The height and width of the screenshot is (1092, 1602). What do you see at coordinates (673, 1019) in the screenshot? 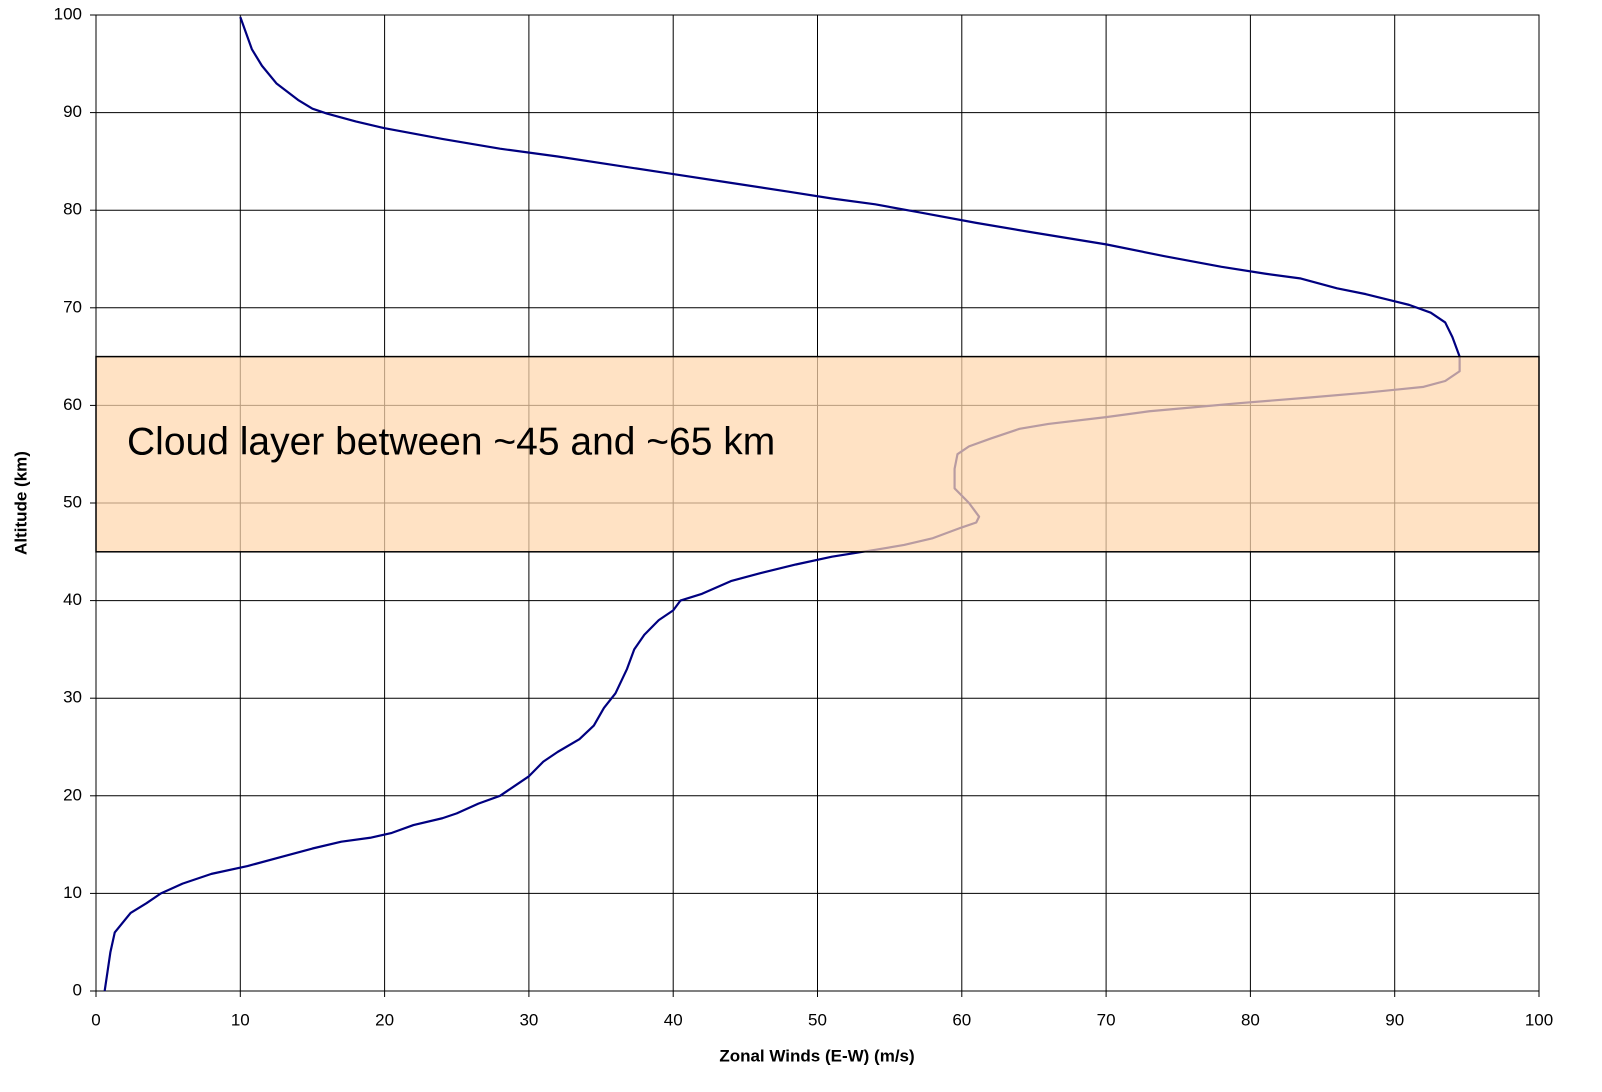
I see `x-tick-label: 40` at bounding box center [673, 1019].